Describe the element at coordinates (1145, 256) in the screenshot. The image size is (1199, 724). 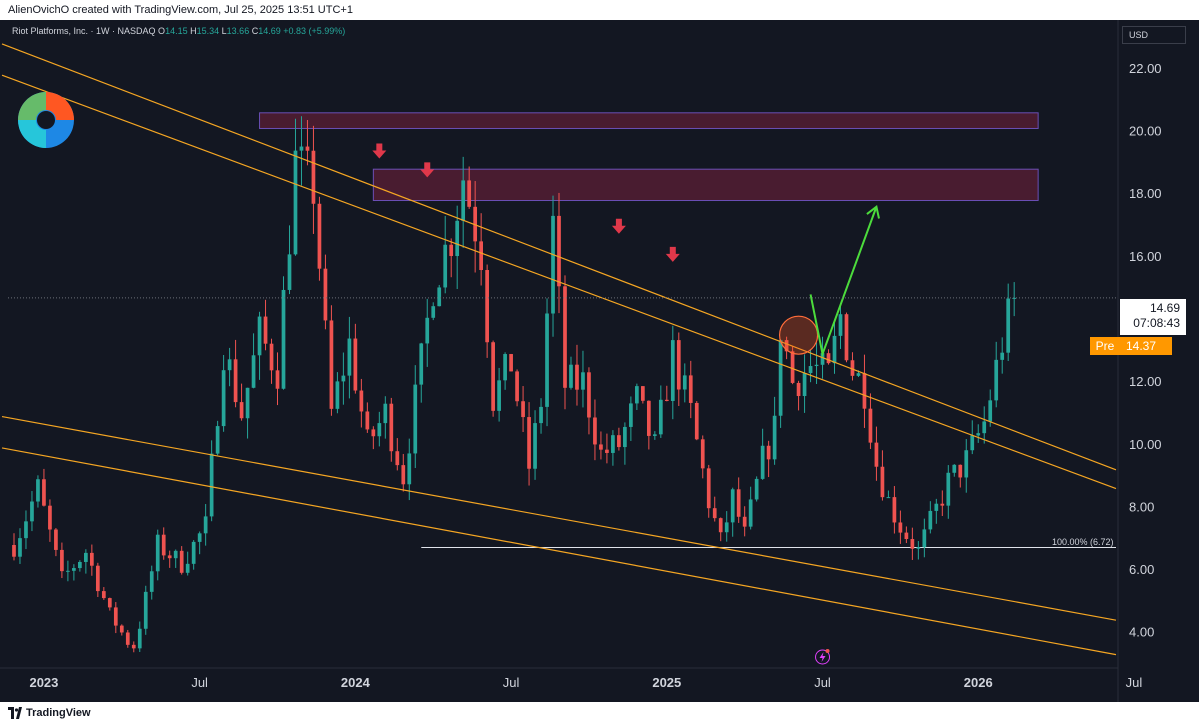
I see `y-tick-label: 16.00` at that location.